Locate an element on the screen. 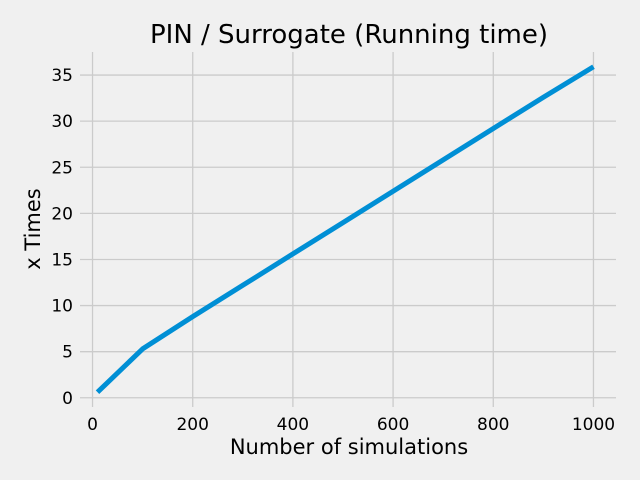 This screenshot has width=640, height=480. chart-title: PIN / Surrogate (Running time) is located at coordinates (349, 35).